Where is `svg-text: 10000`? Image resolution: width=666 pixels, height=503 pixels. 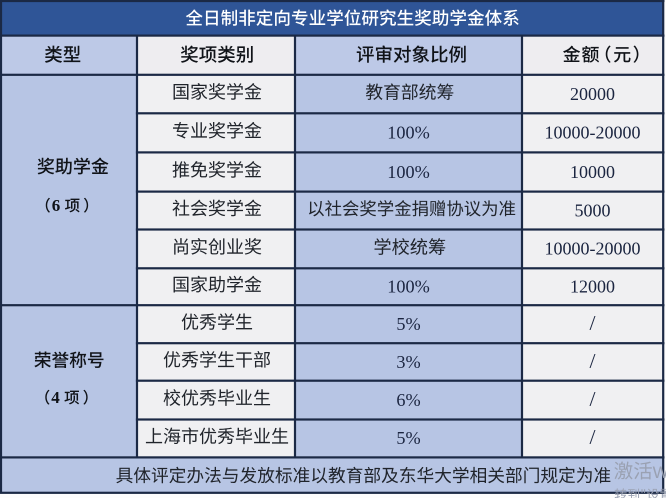 svg-text: 10000 is located at coordinates (592, 172).